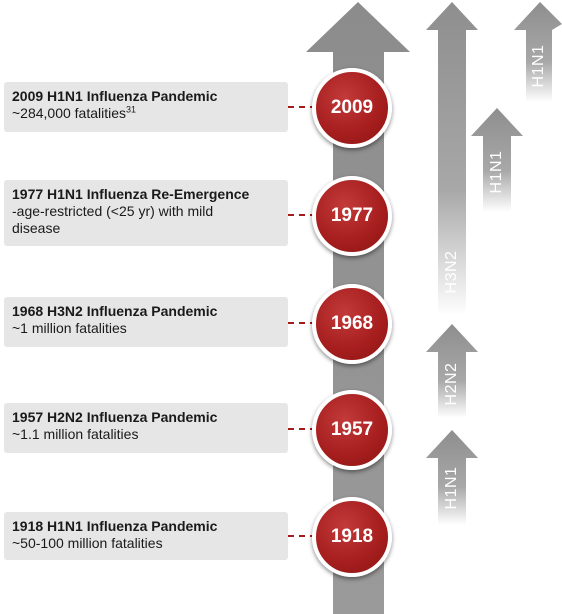 This screenshot has width=562, height=614. Describe the element at coordinates (69, 328) in the screenshot. I see `event-detail: ~1 million fatalities` at that location.